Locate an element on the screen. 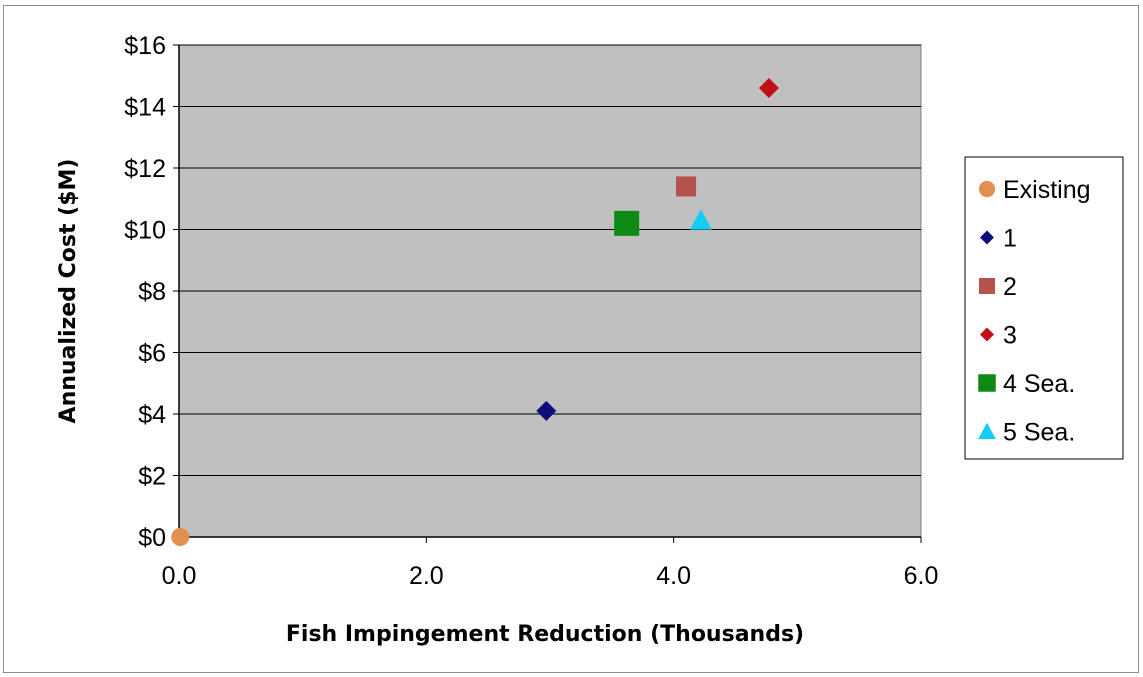  legend-label: 2 is located at coordinates (1010, 287).